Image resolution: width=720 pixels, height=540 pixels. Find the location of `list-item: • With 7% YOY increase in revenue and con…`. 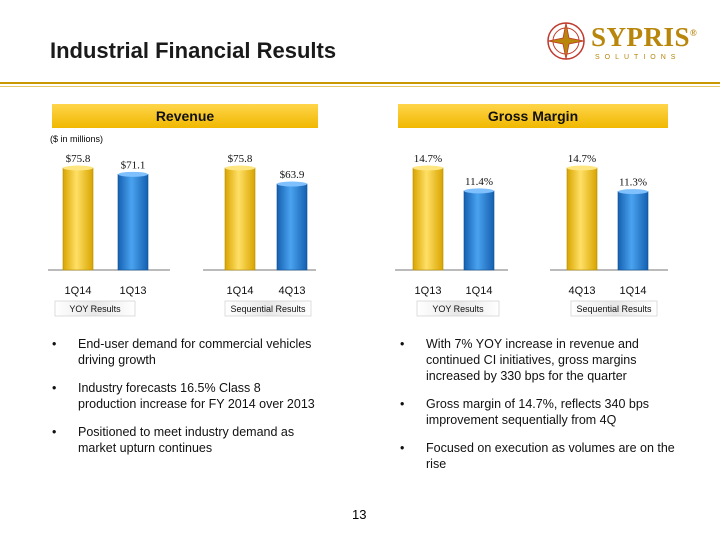

list-item: • With 7% YOY increase in revenue and con… is located at coordinates (519, 360).